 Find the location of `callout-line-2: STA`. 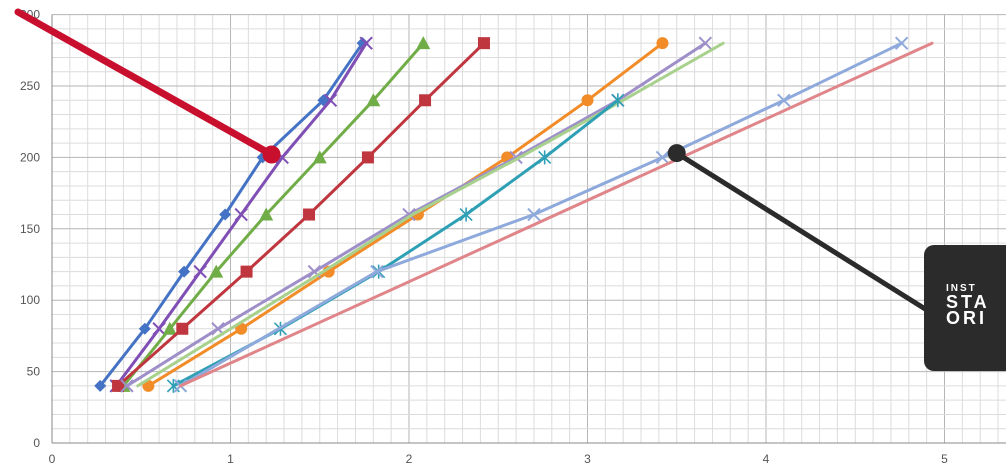

callout-line-2: STA is located at coordinates (968, 302).